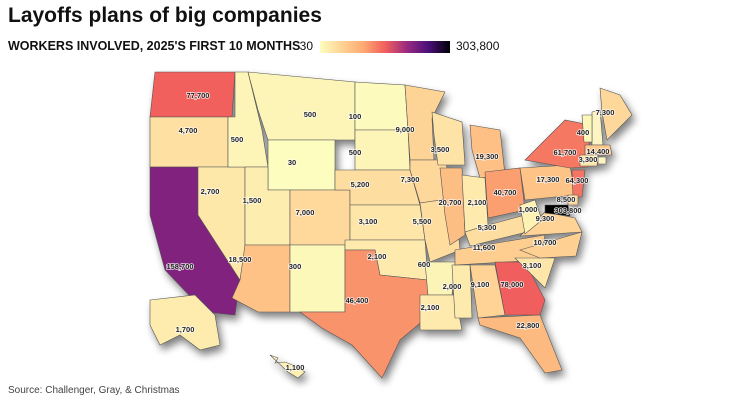 This screenshot has height=400, width=735. Describe the element at coordinates (165, 15) in the screenshot. I see `title: Layoffs plans of big companies` at that location.